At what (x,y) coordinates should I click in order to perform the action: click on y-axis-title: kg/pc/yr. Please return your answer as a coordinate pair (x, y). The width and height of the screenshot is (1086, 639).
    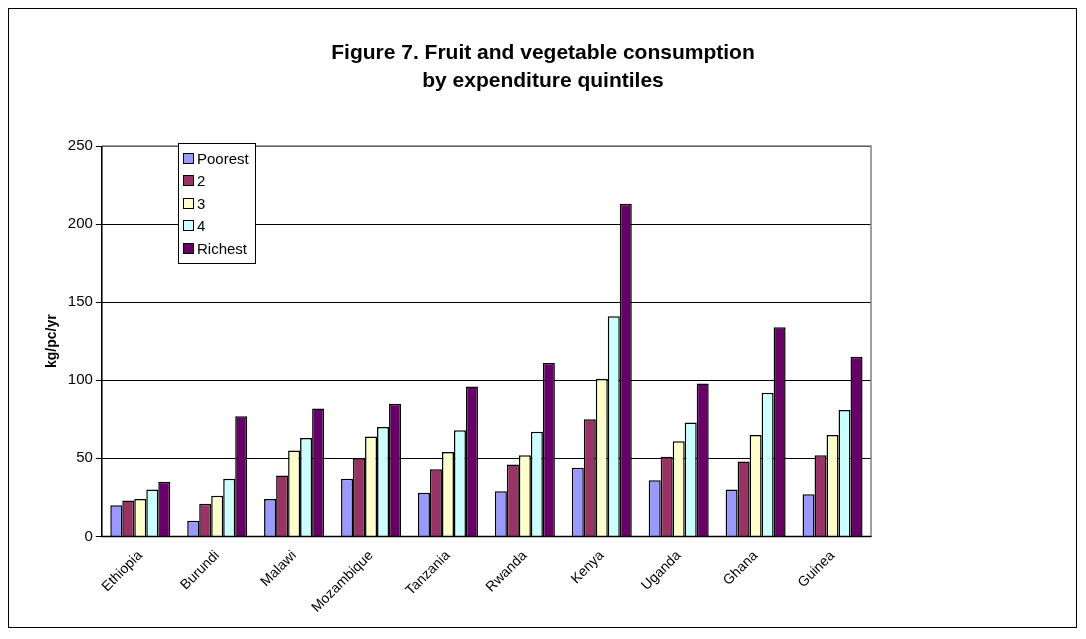
    Looking at the image, I should click on (51, 341).